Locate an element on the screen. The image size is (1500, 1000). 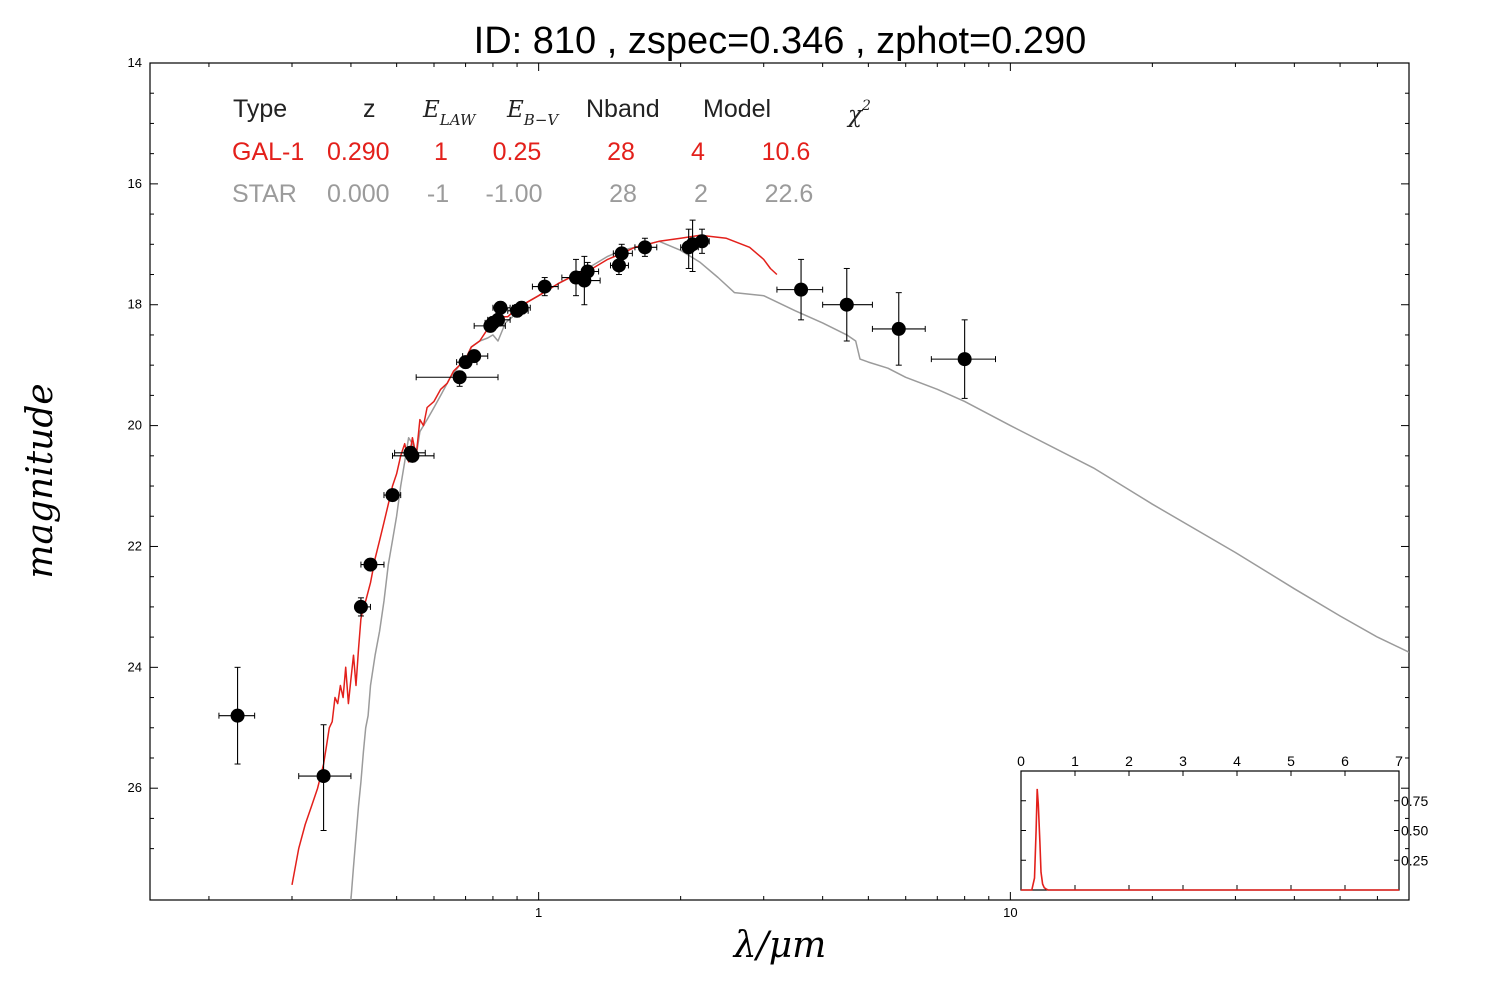
star-nband: 28 is located at coordinates (623, 194).